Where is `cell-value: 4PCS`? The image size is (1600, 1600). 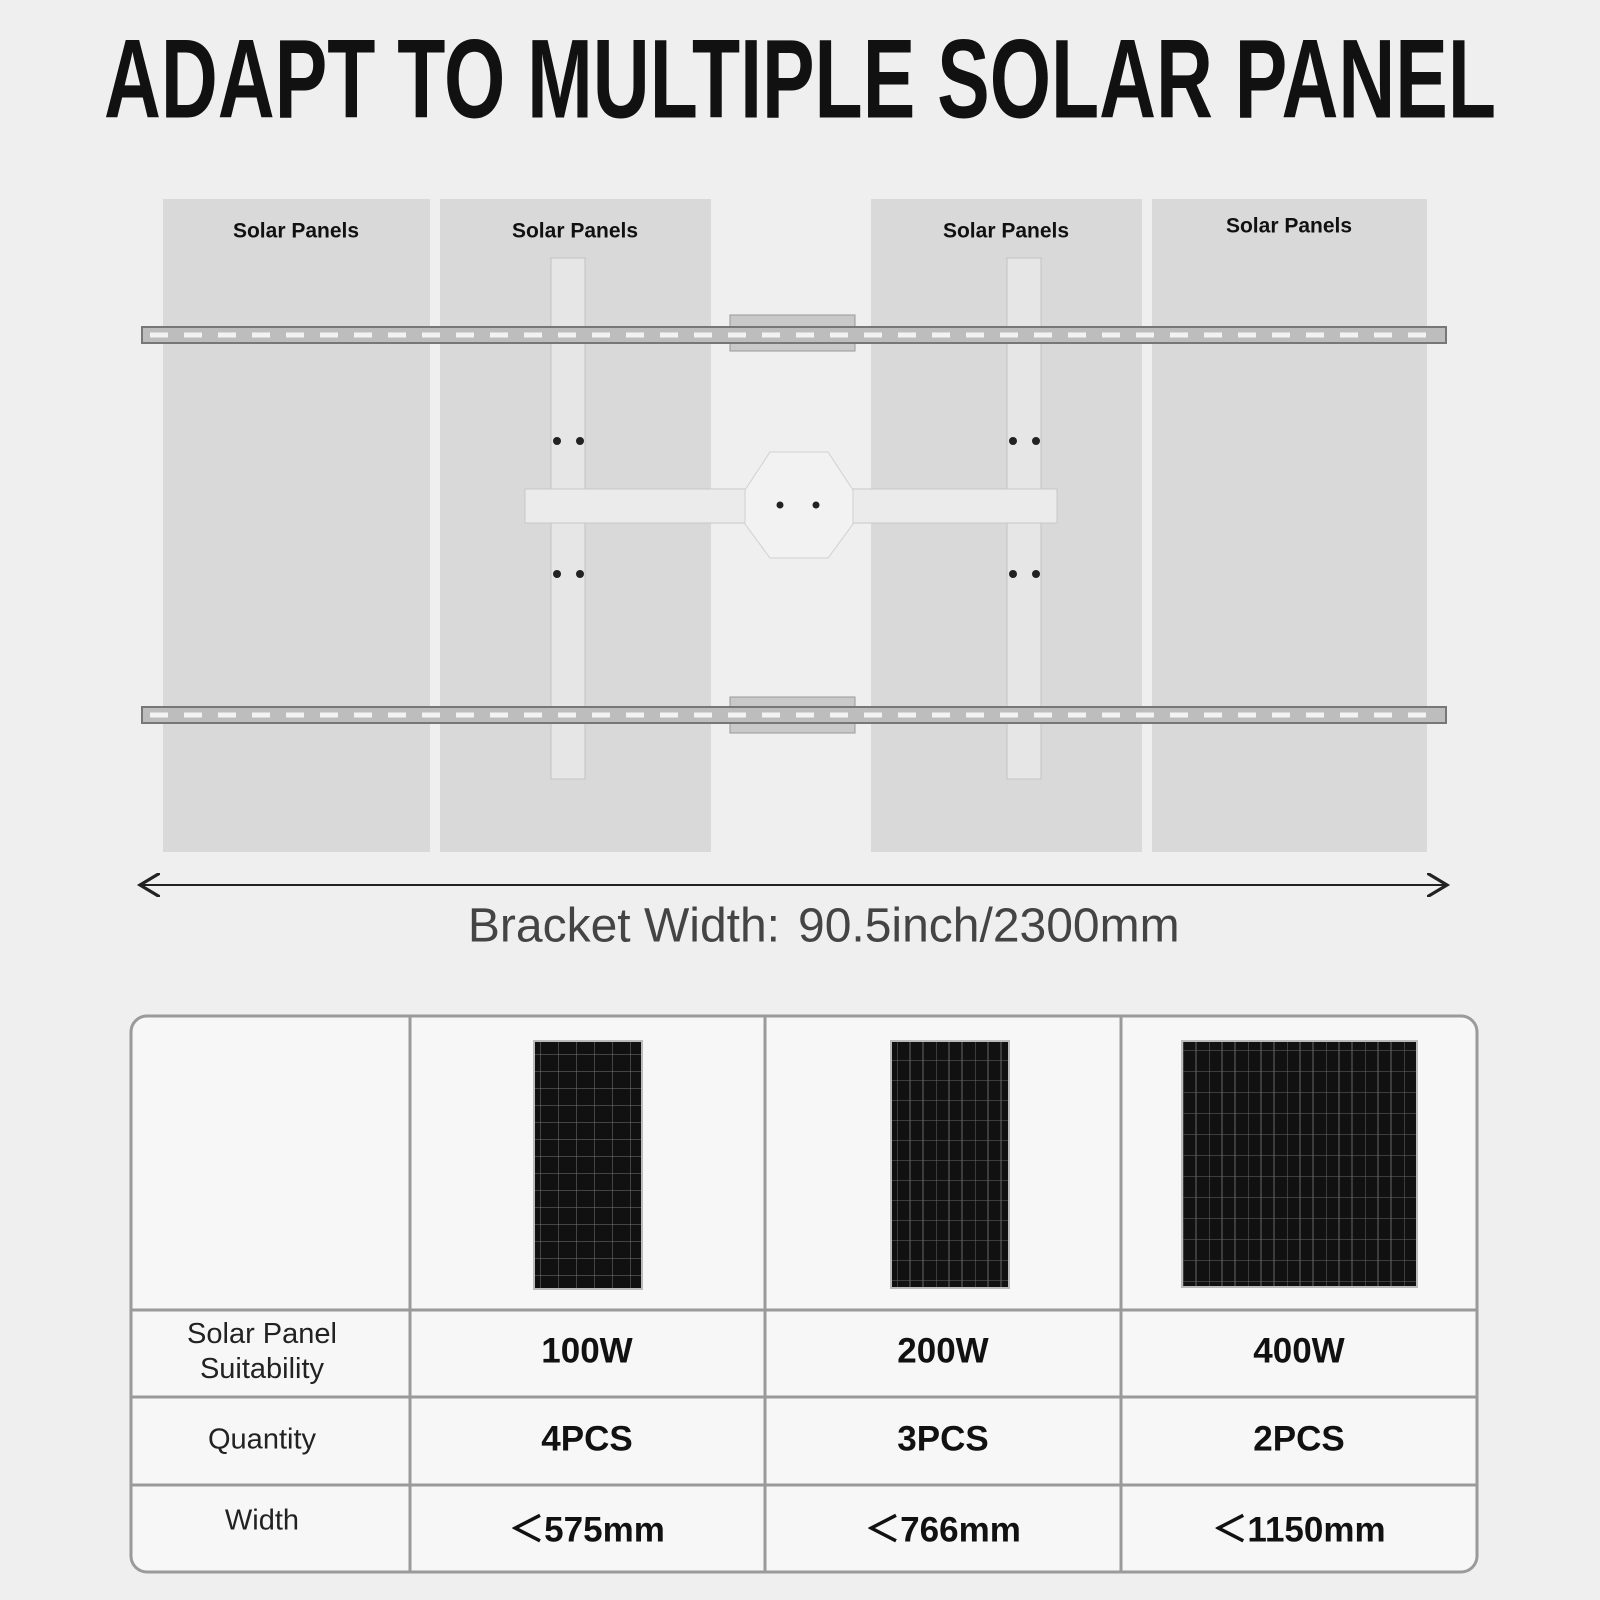
cell-value: 4PCS is located at coordinates (586, 1438).